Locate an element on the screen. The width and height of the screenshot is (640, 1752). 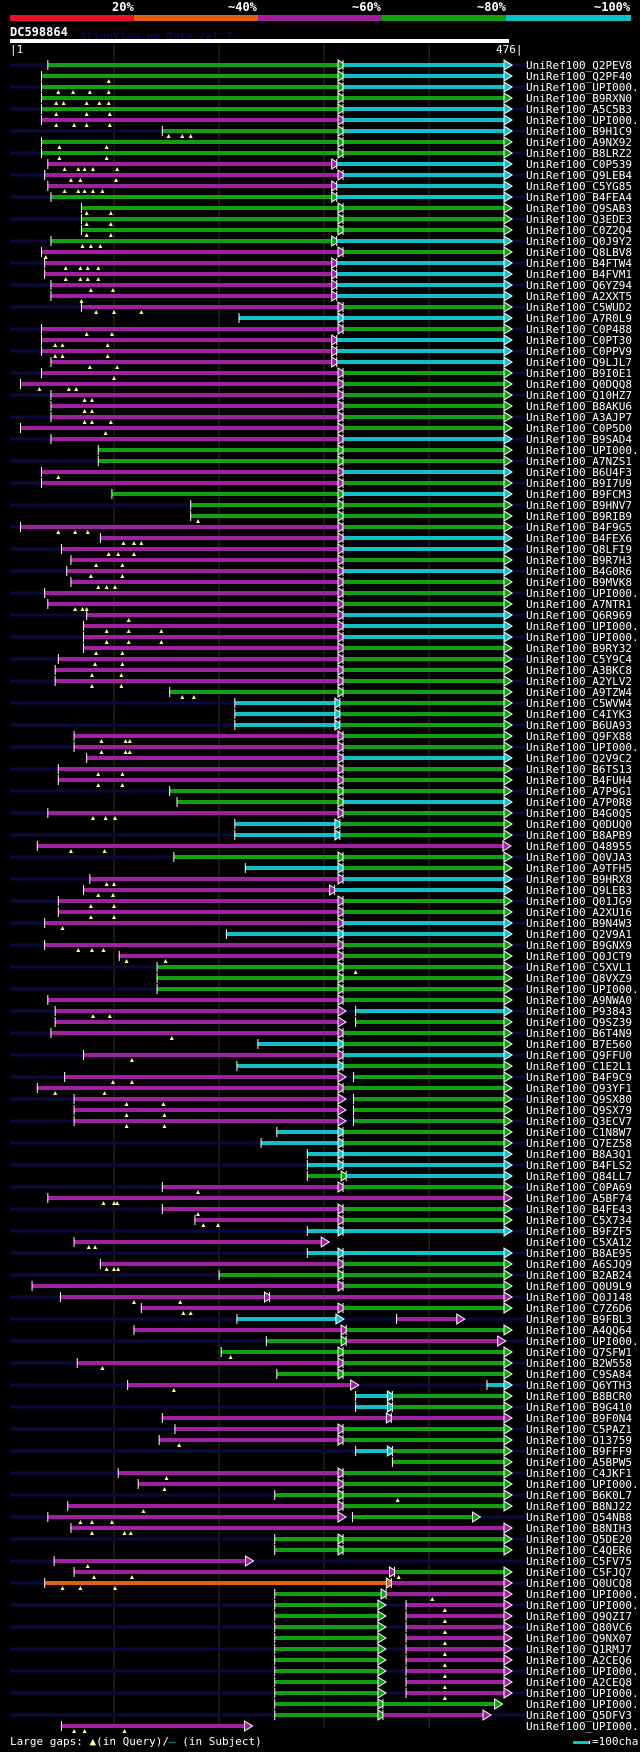
hit-label: UniRef100_C5Y9C4 is located at coordinates (579, 659).